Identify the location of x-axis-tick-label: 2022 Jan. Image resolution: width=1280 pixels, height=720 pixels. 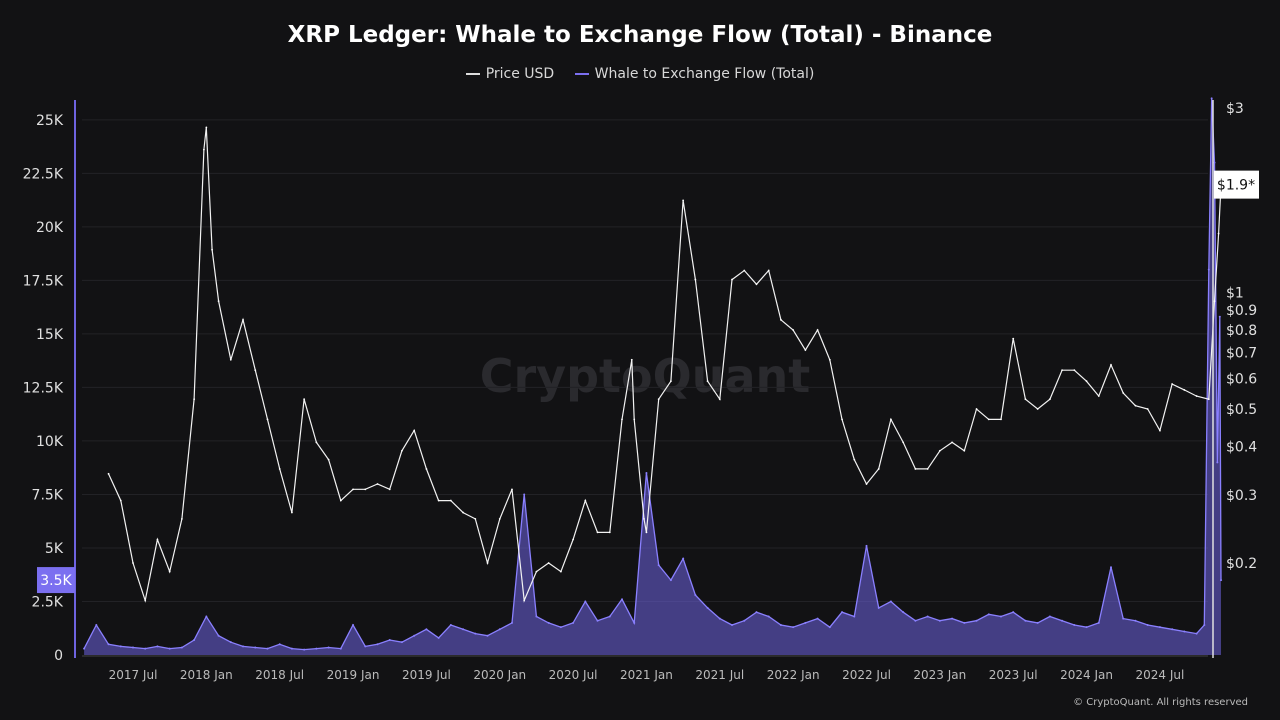
(793, 675).